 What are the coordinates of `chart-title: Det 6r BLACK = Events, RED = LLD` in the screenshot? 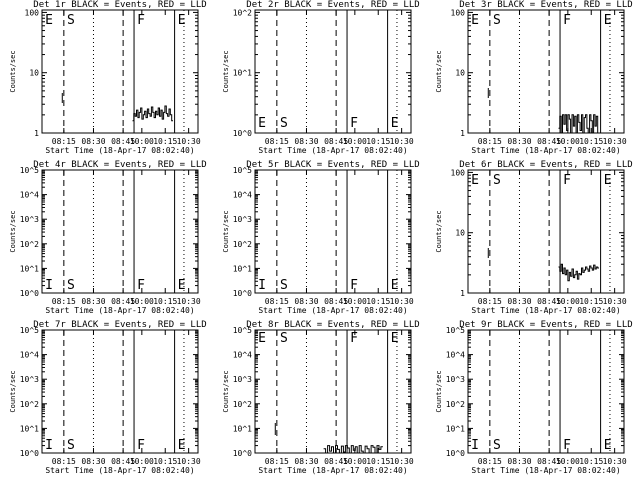 It's located at (545, 165).